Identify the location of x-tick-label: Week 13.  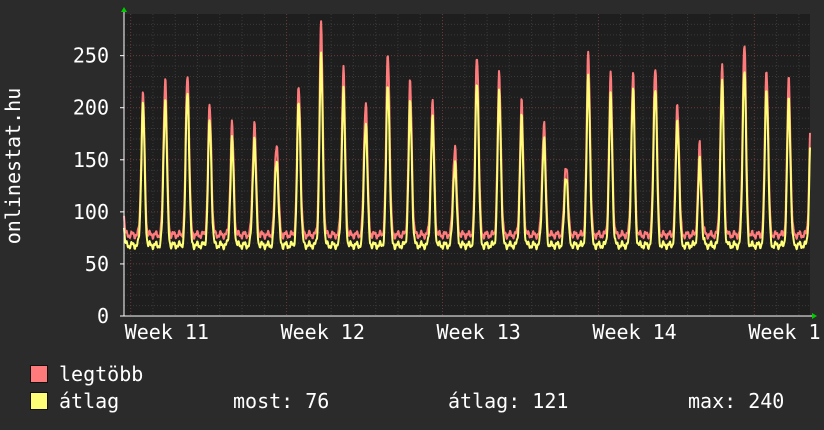
(479, 332).